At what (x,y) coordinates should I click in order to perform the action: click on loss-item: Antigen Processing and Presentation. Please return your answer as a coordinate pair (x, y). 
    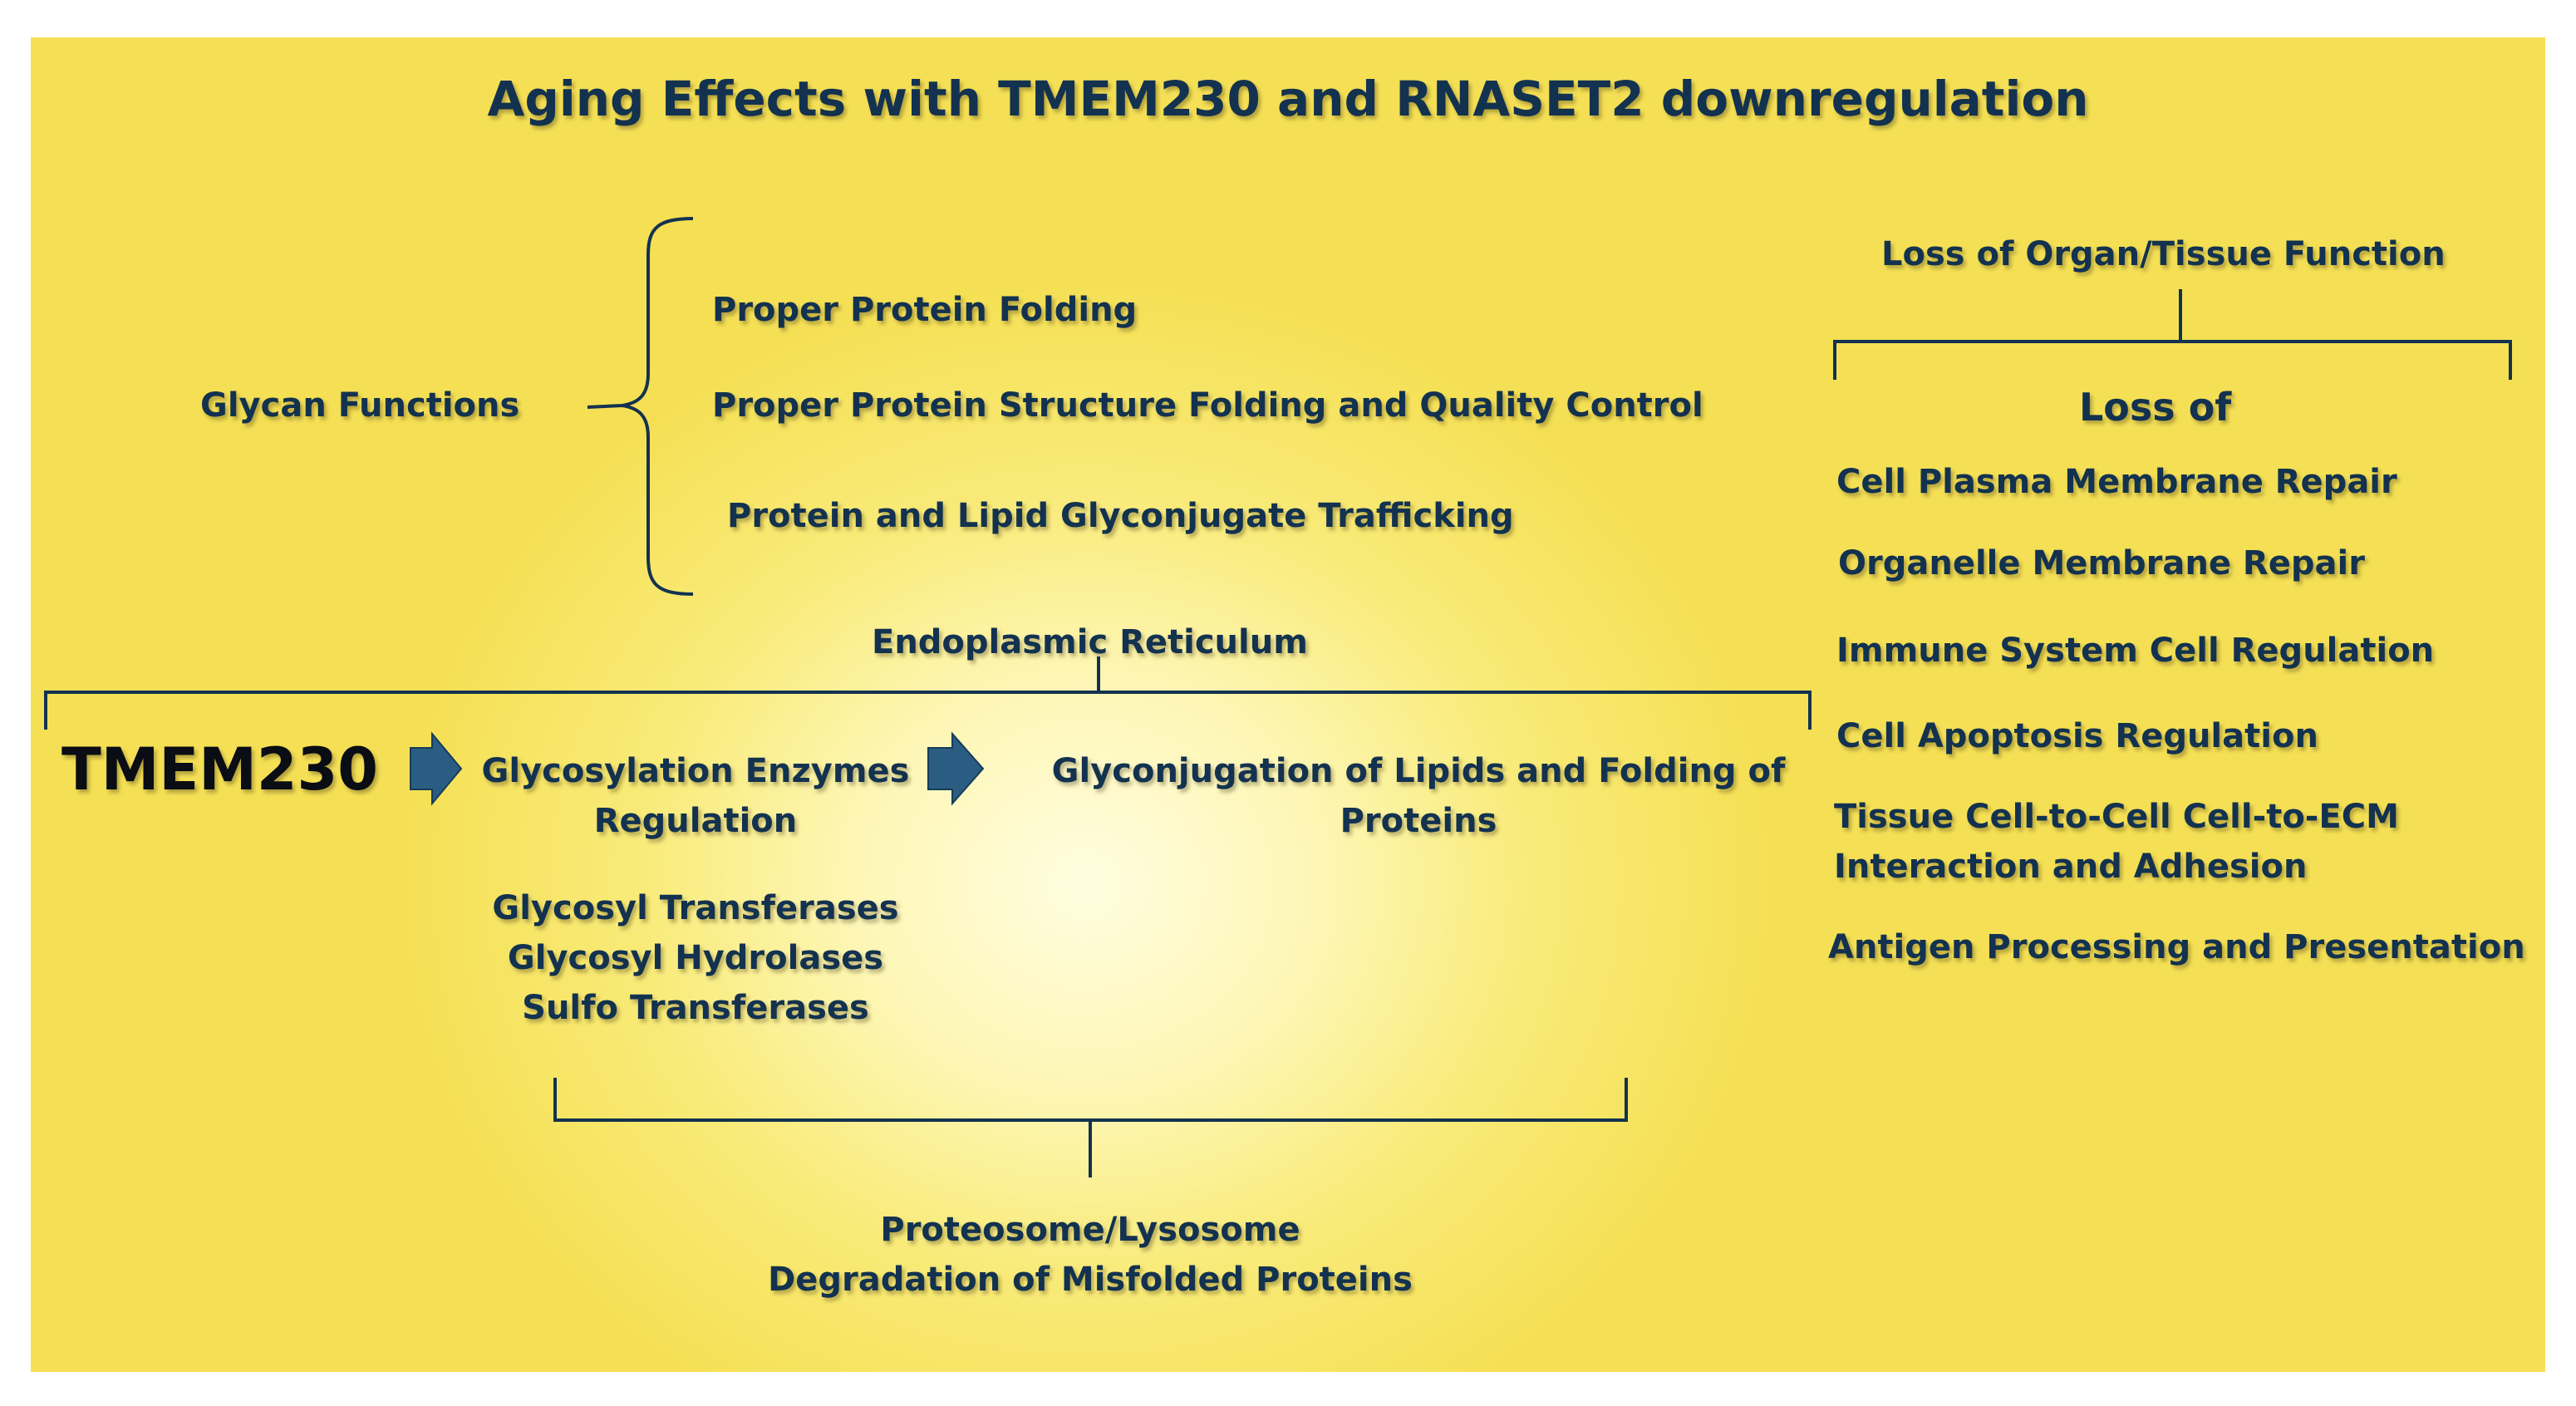
    Looking at the image, I should click on (2176, 947).